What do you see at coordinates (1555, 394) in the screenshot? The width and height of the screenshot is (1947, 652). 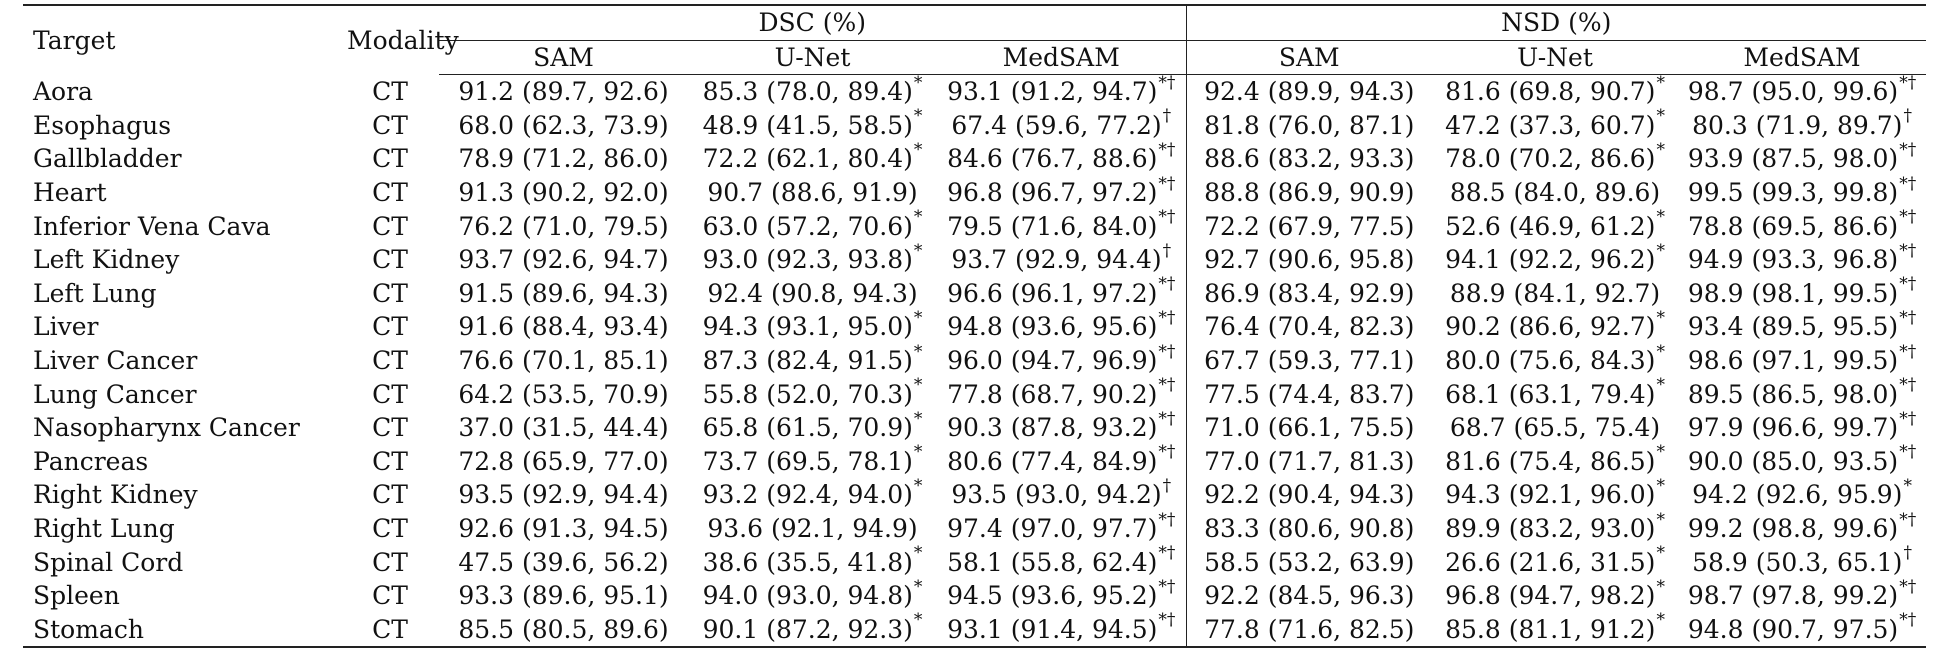 I see `cell-nsd-unet: 68.1 (63.1, 79.4)*` at bounding box center [1555, 394].